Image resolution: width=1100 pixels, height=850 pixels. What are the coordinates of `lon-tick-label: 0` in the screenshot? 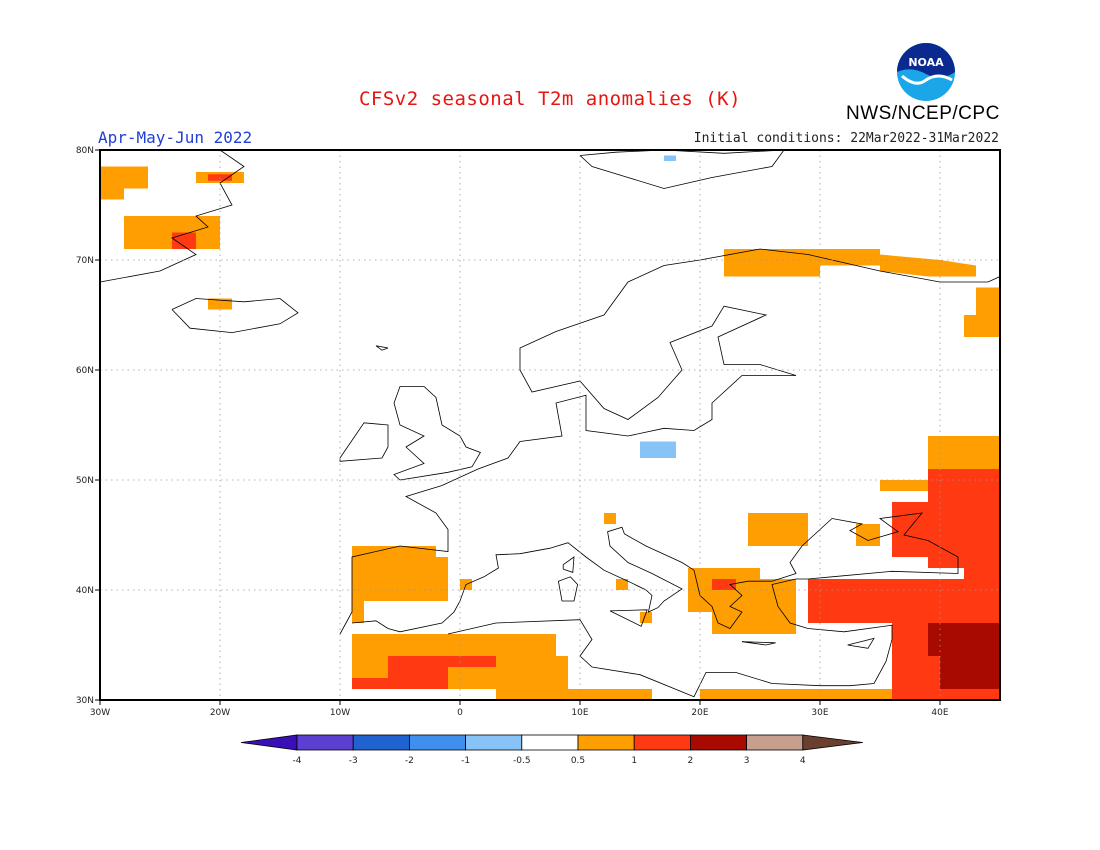 It's located at (460, 713).